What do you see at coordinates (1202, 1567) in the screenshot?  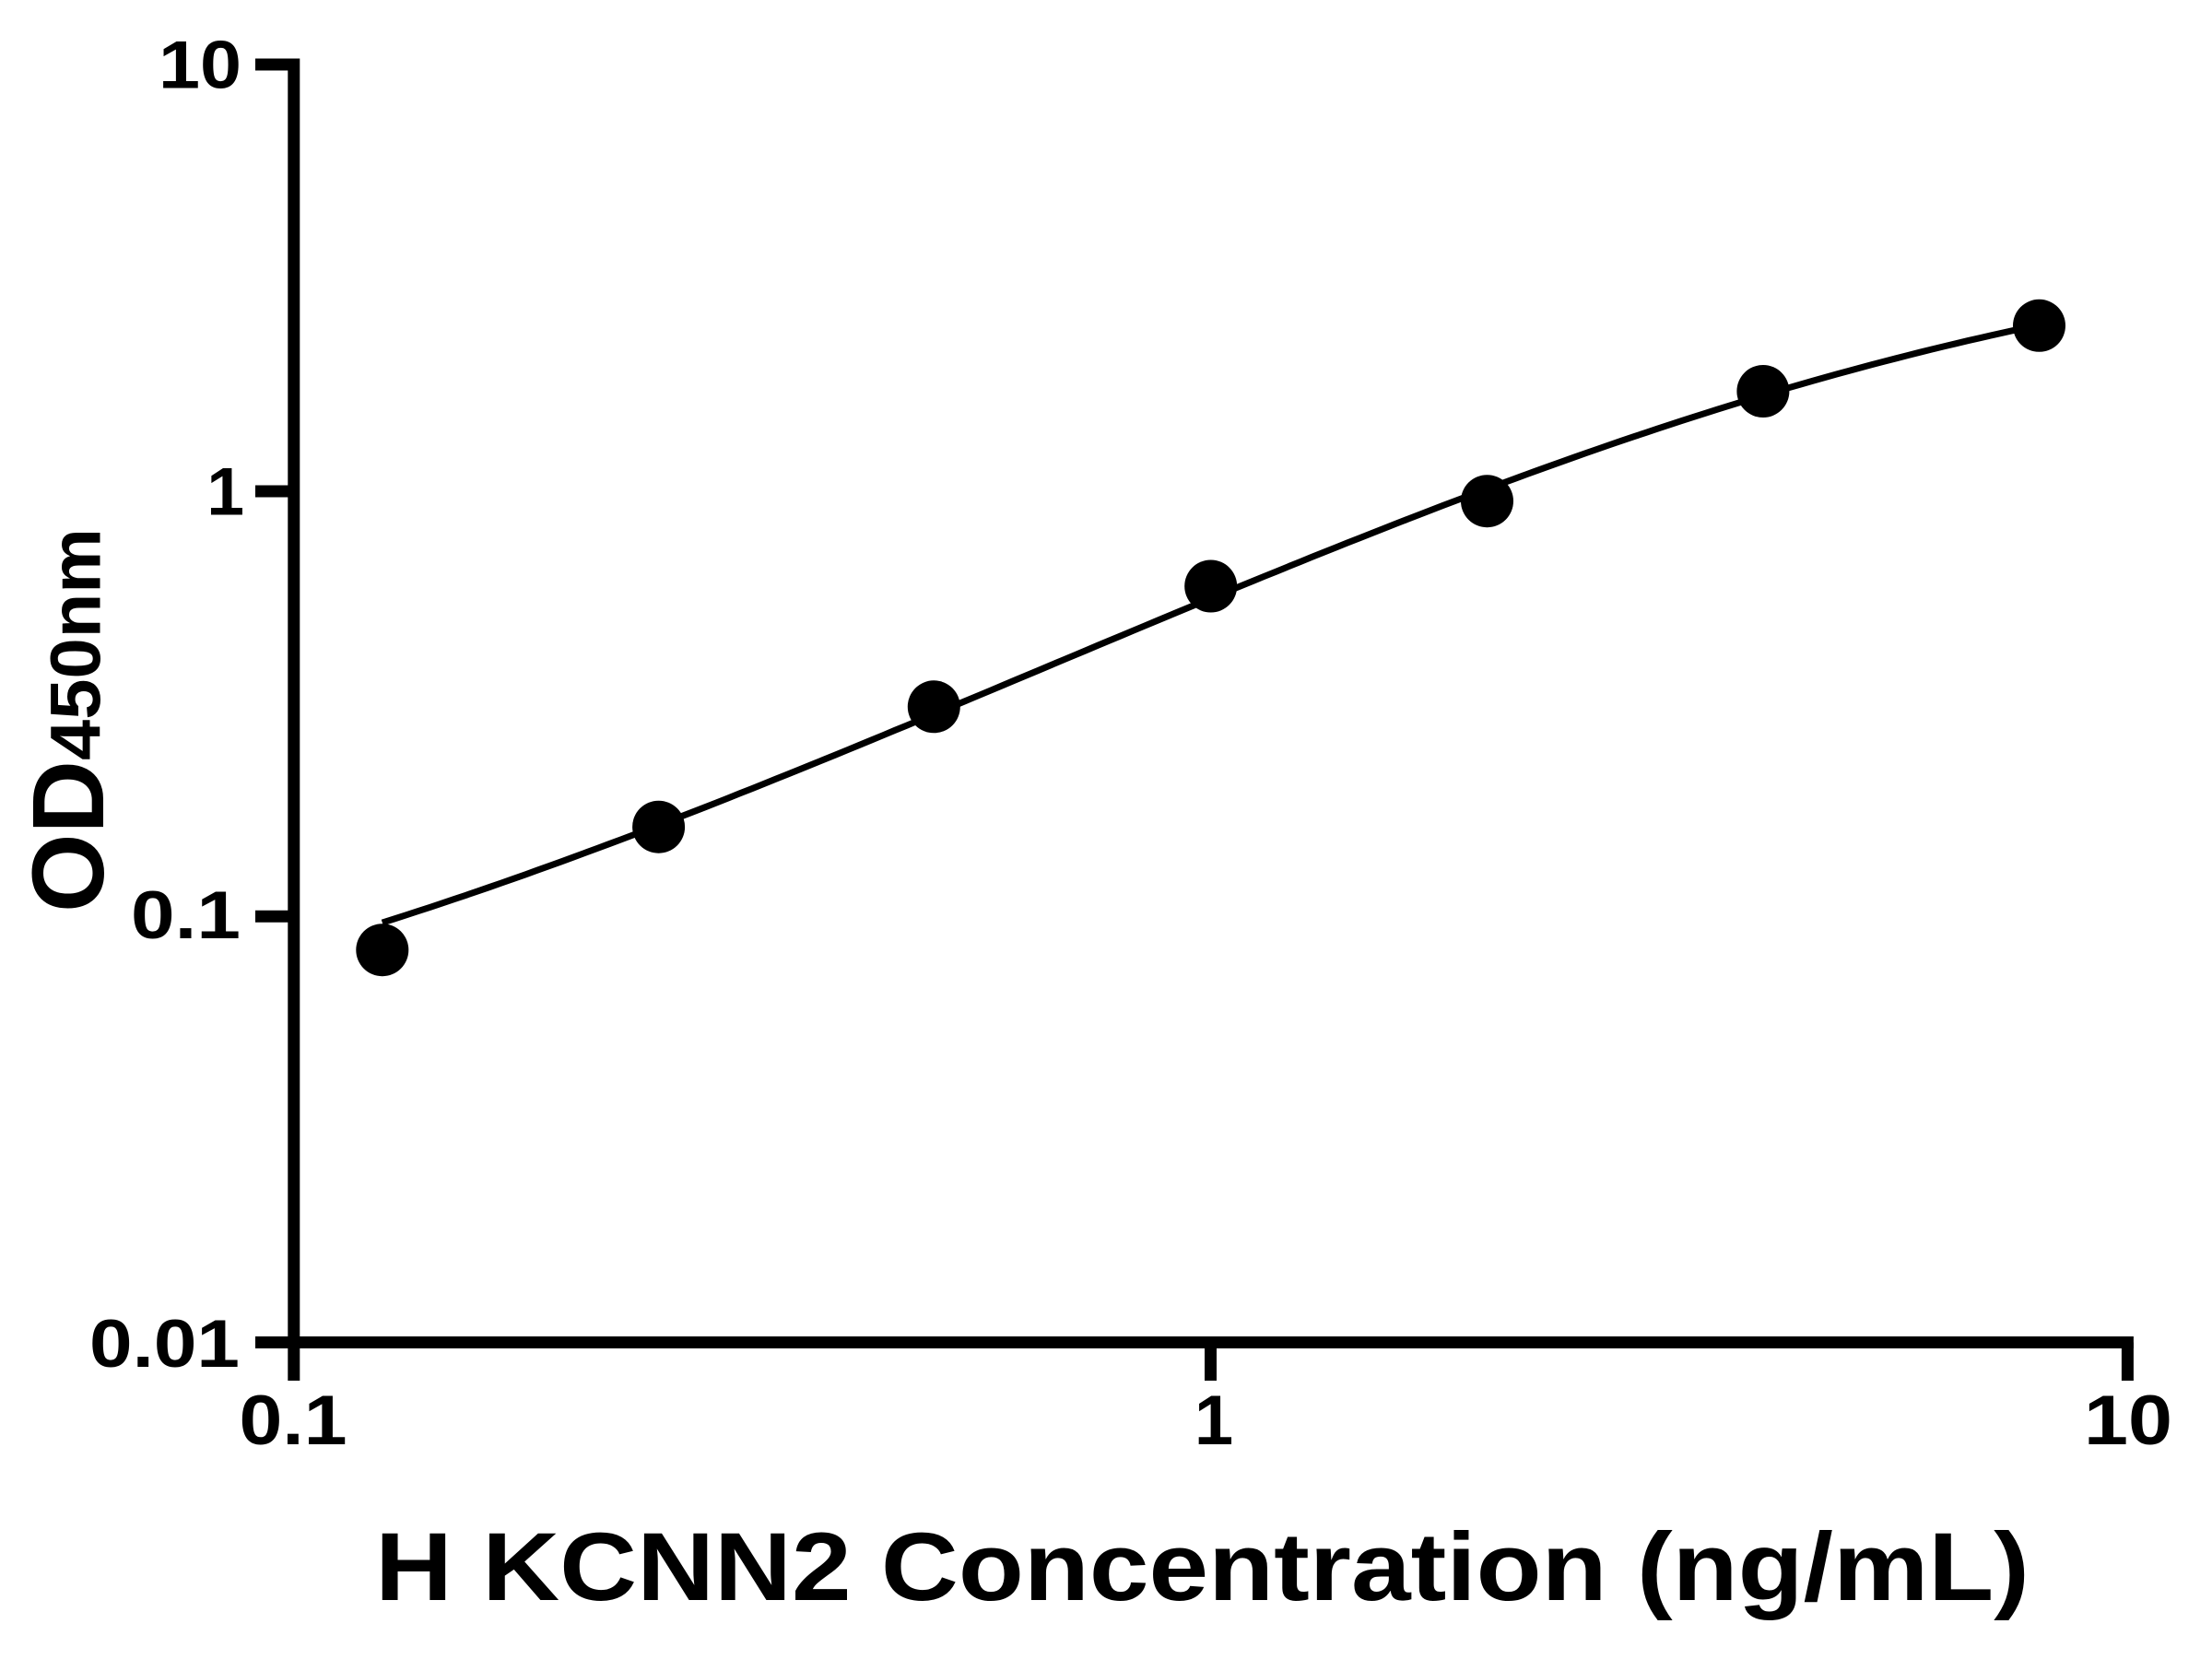 I see `svg-text: H KCNN2 Concentration (ng/mL)` at bounding box center [1202, 1567].